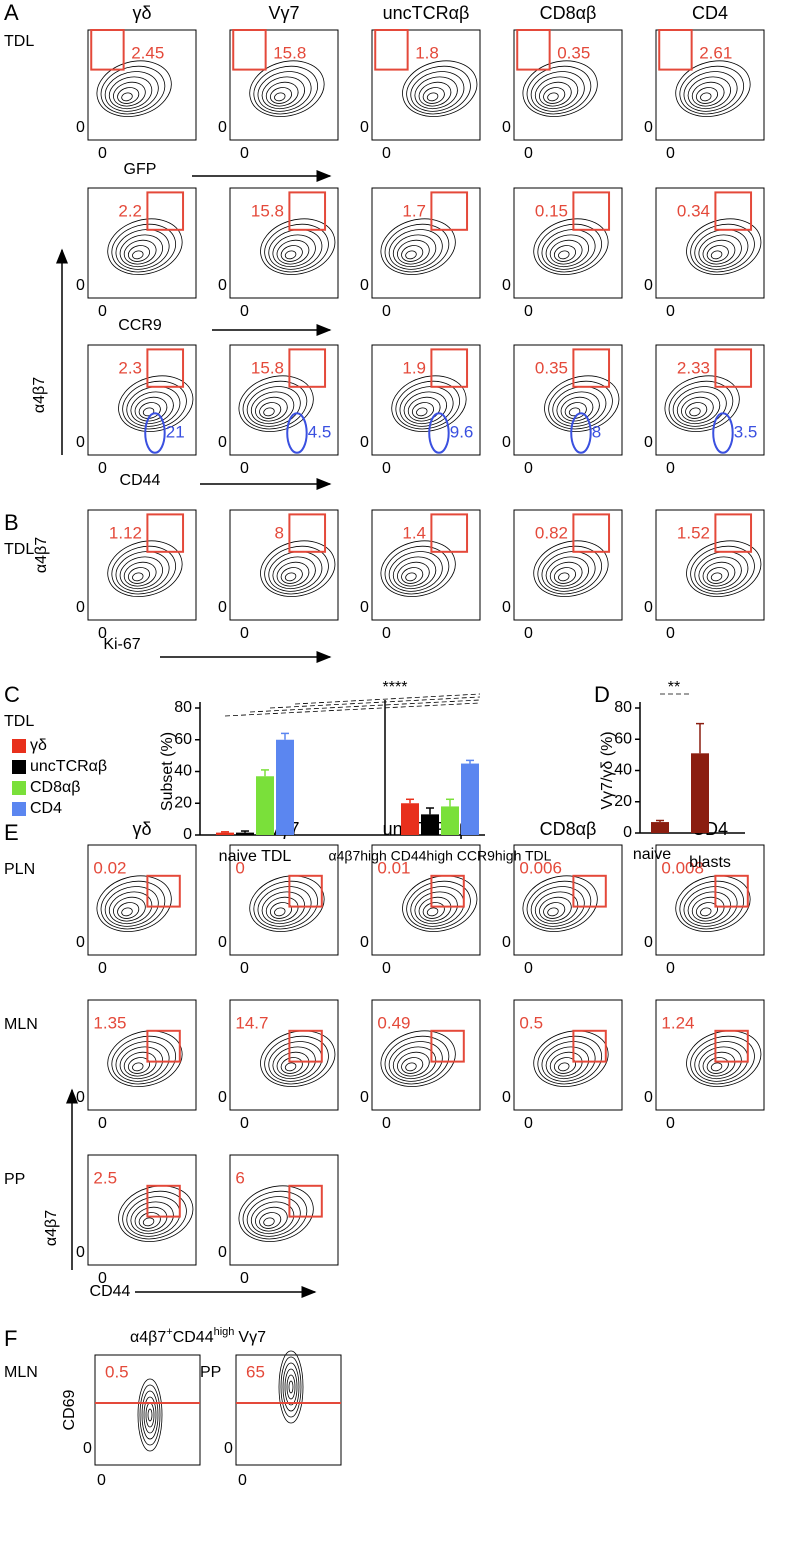 This screenshot has height=1565, width=788. Describe the element at coordinates (155, 433) in the screenshot. I see `cd44-gate` at that location.